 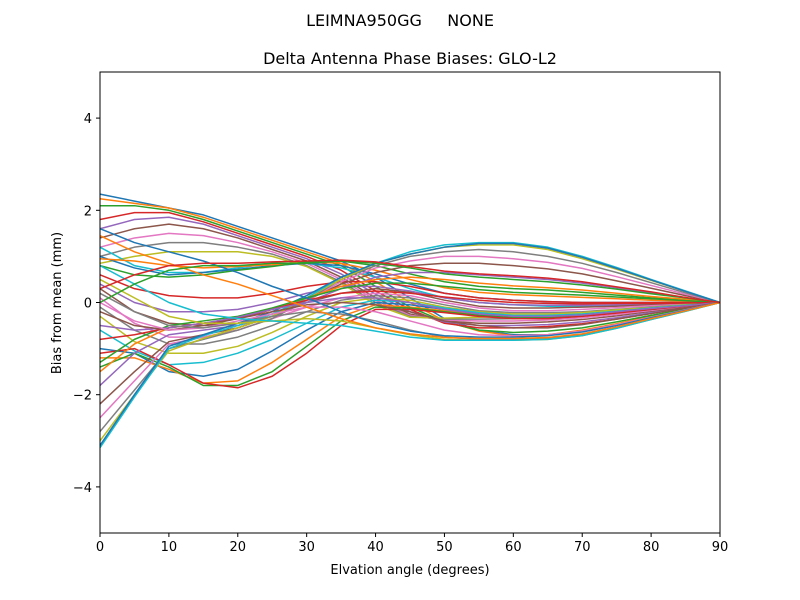 I want to click on figure-suptitle: LEIMNA950GG NONE, so click(x=400, y=20).